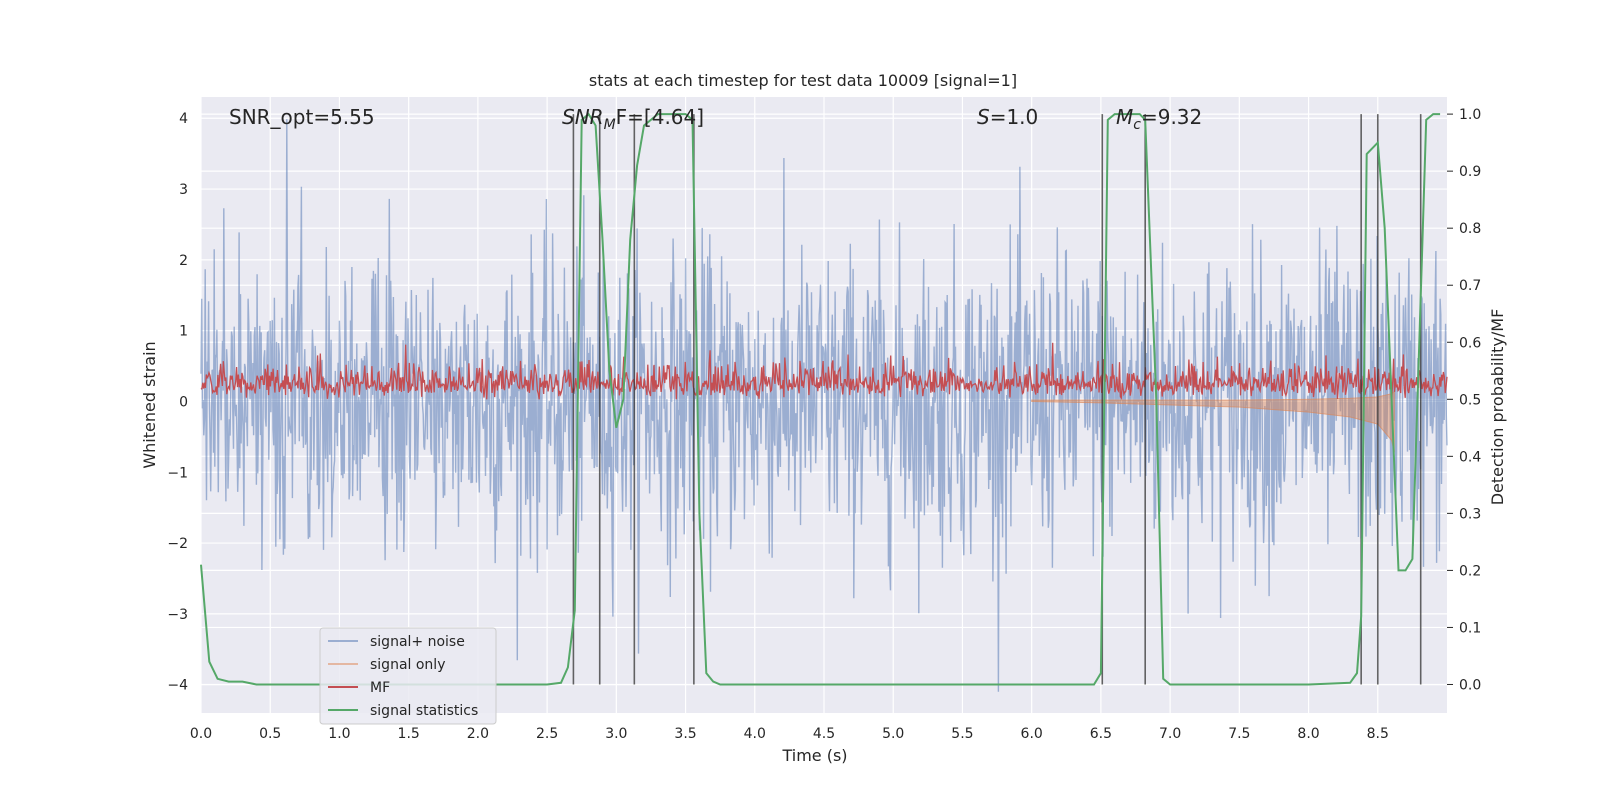 The width and height of the screenshot is (1600, 800). I want to click on mc-annotation: Mc=9.32, so click(1159, 119).